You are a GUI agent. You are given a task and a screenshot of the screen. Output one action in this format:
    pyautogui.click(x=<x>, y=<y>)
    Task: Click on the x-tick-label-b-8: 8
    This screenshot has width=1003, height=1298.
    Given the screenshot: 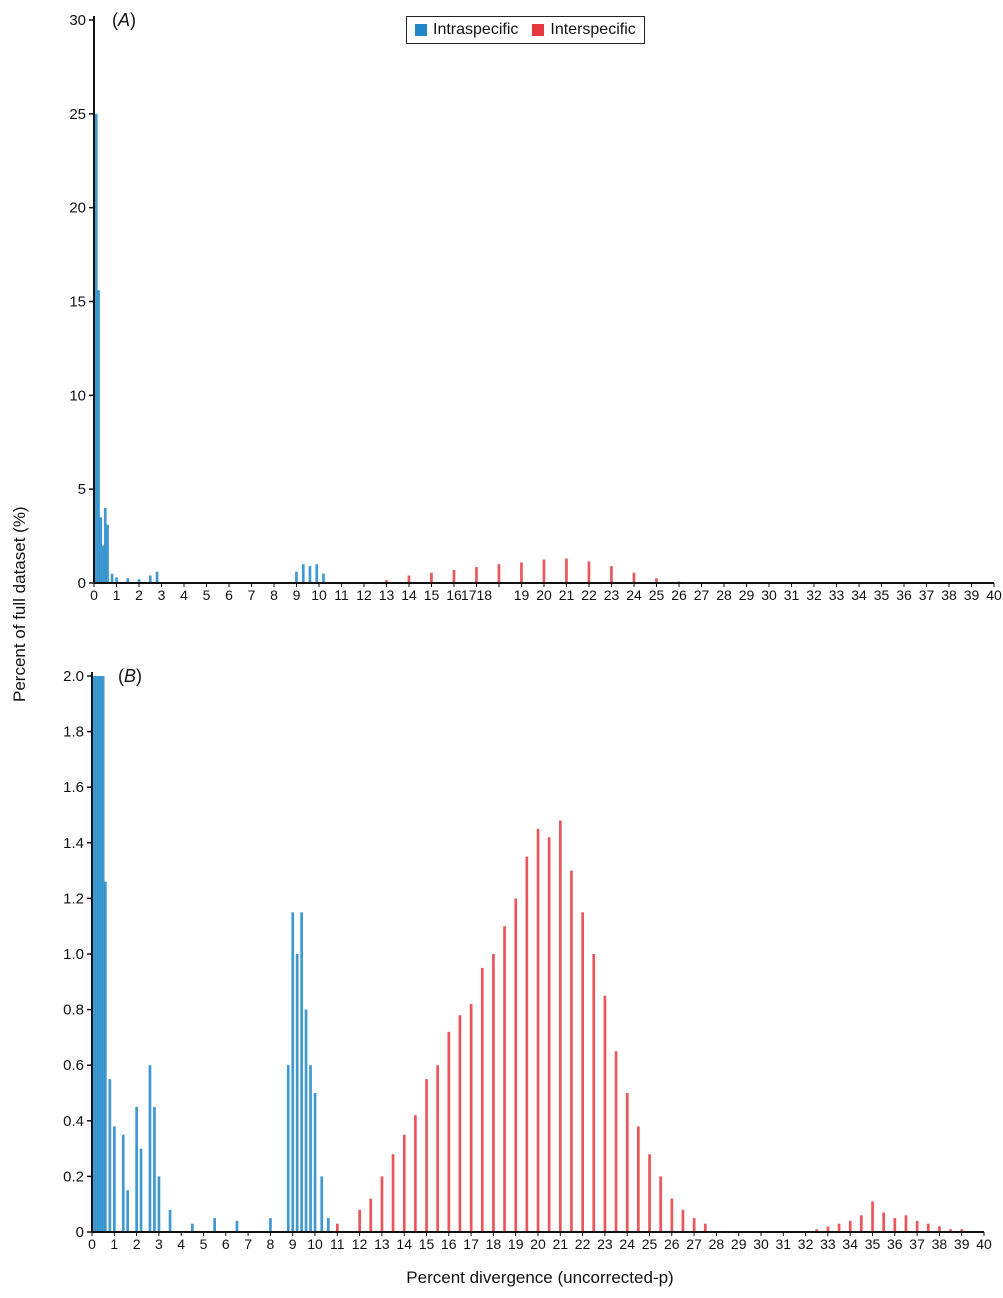 What is the action you would take?
    pyautogui.click(x=271, y=1244)
    